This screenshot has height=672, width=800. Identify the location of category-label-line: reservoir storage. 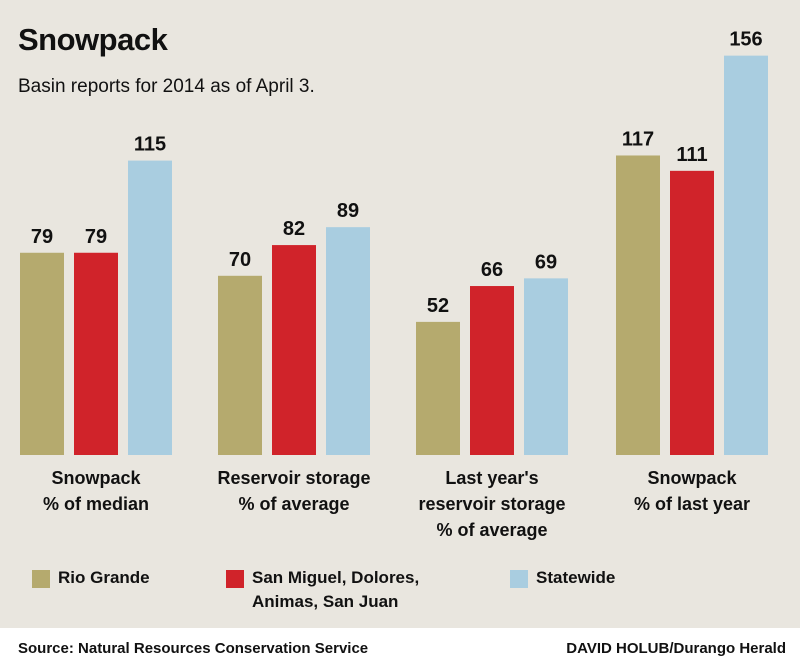
(492, 504).